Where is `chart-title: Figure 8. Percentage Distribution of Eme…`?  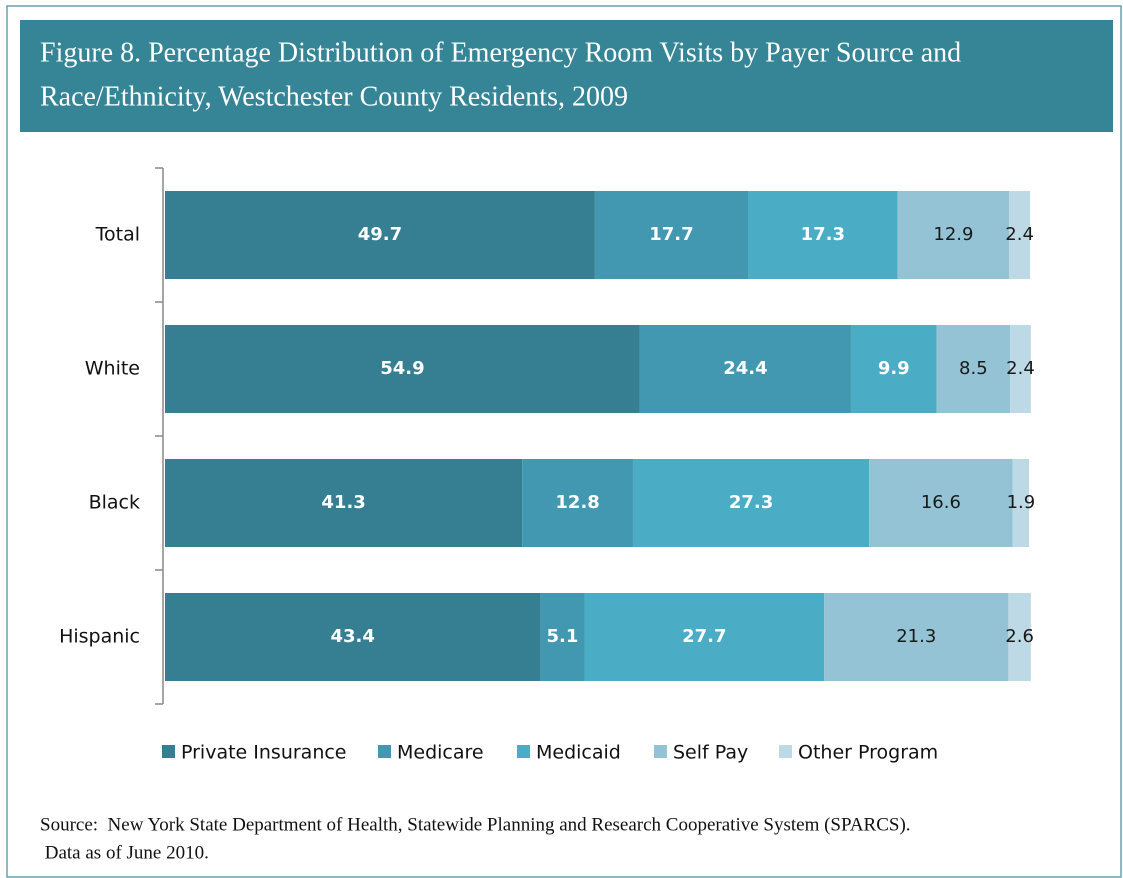 chart-title: Figure 8. Percentage Distribution of Eme… is located at coordinates (500, 52).